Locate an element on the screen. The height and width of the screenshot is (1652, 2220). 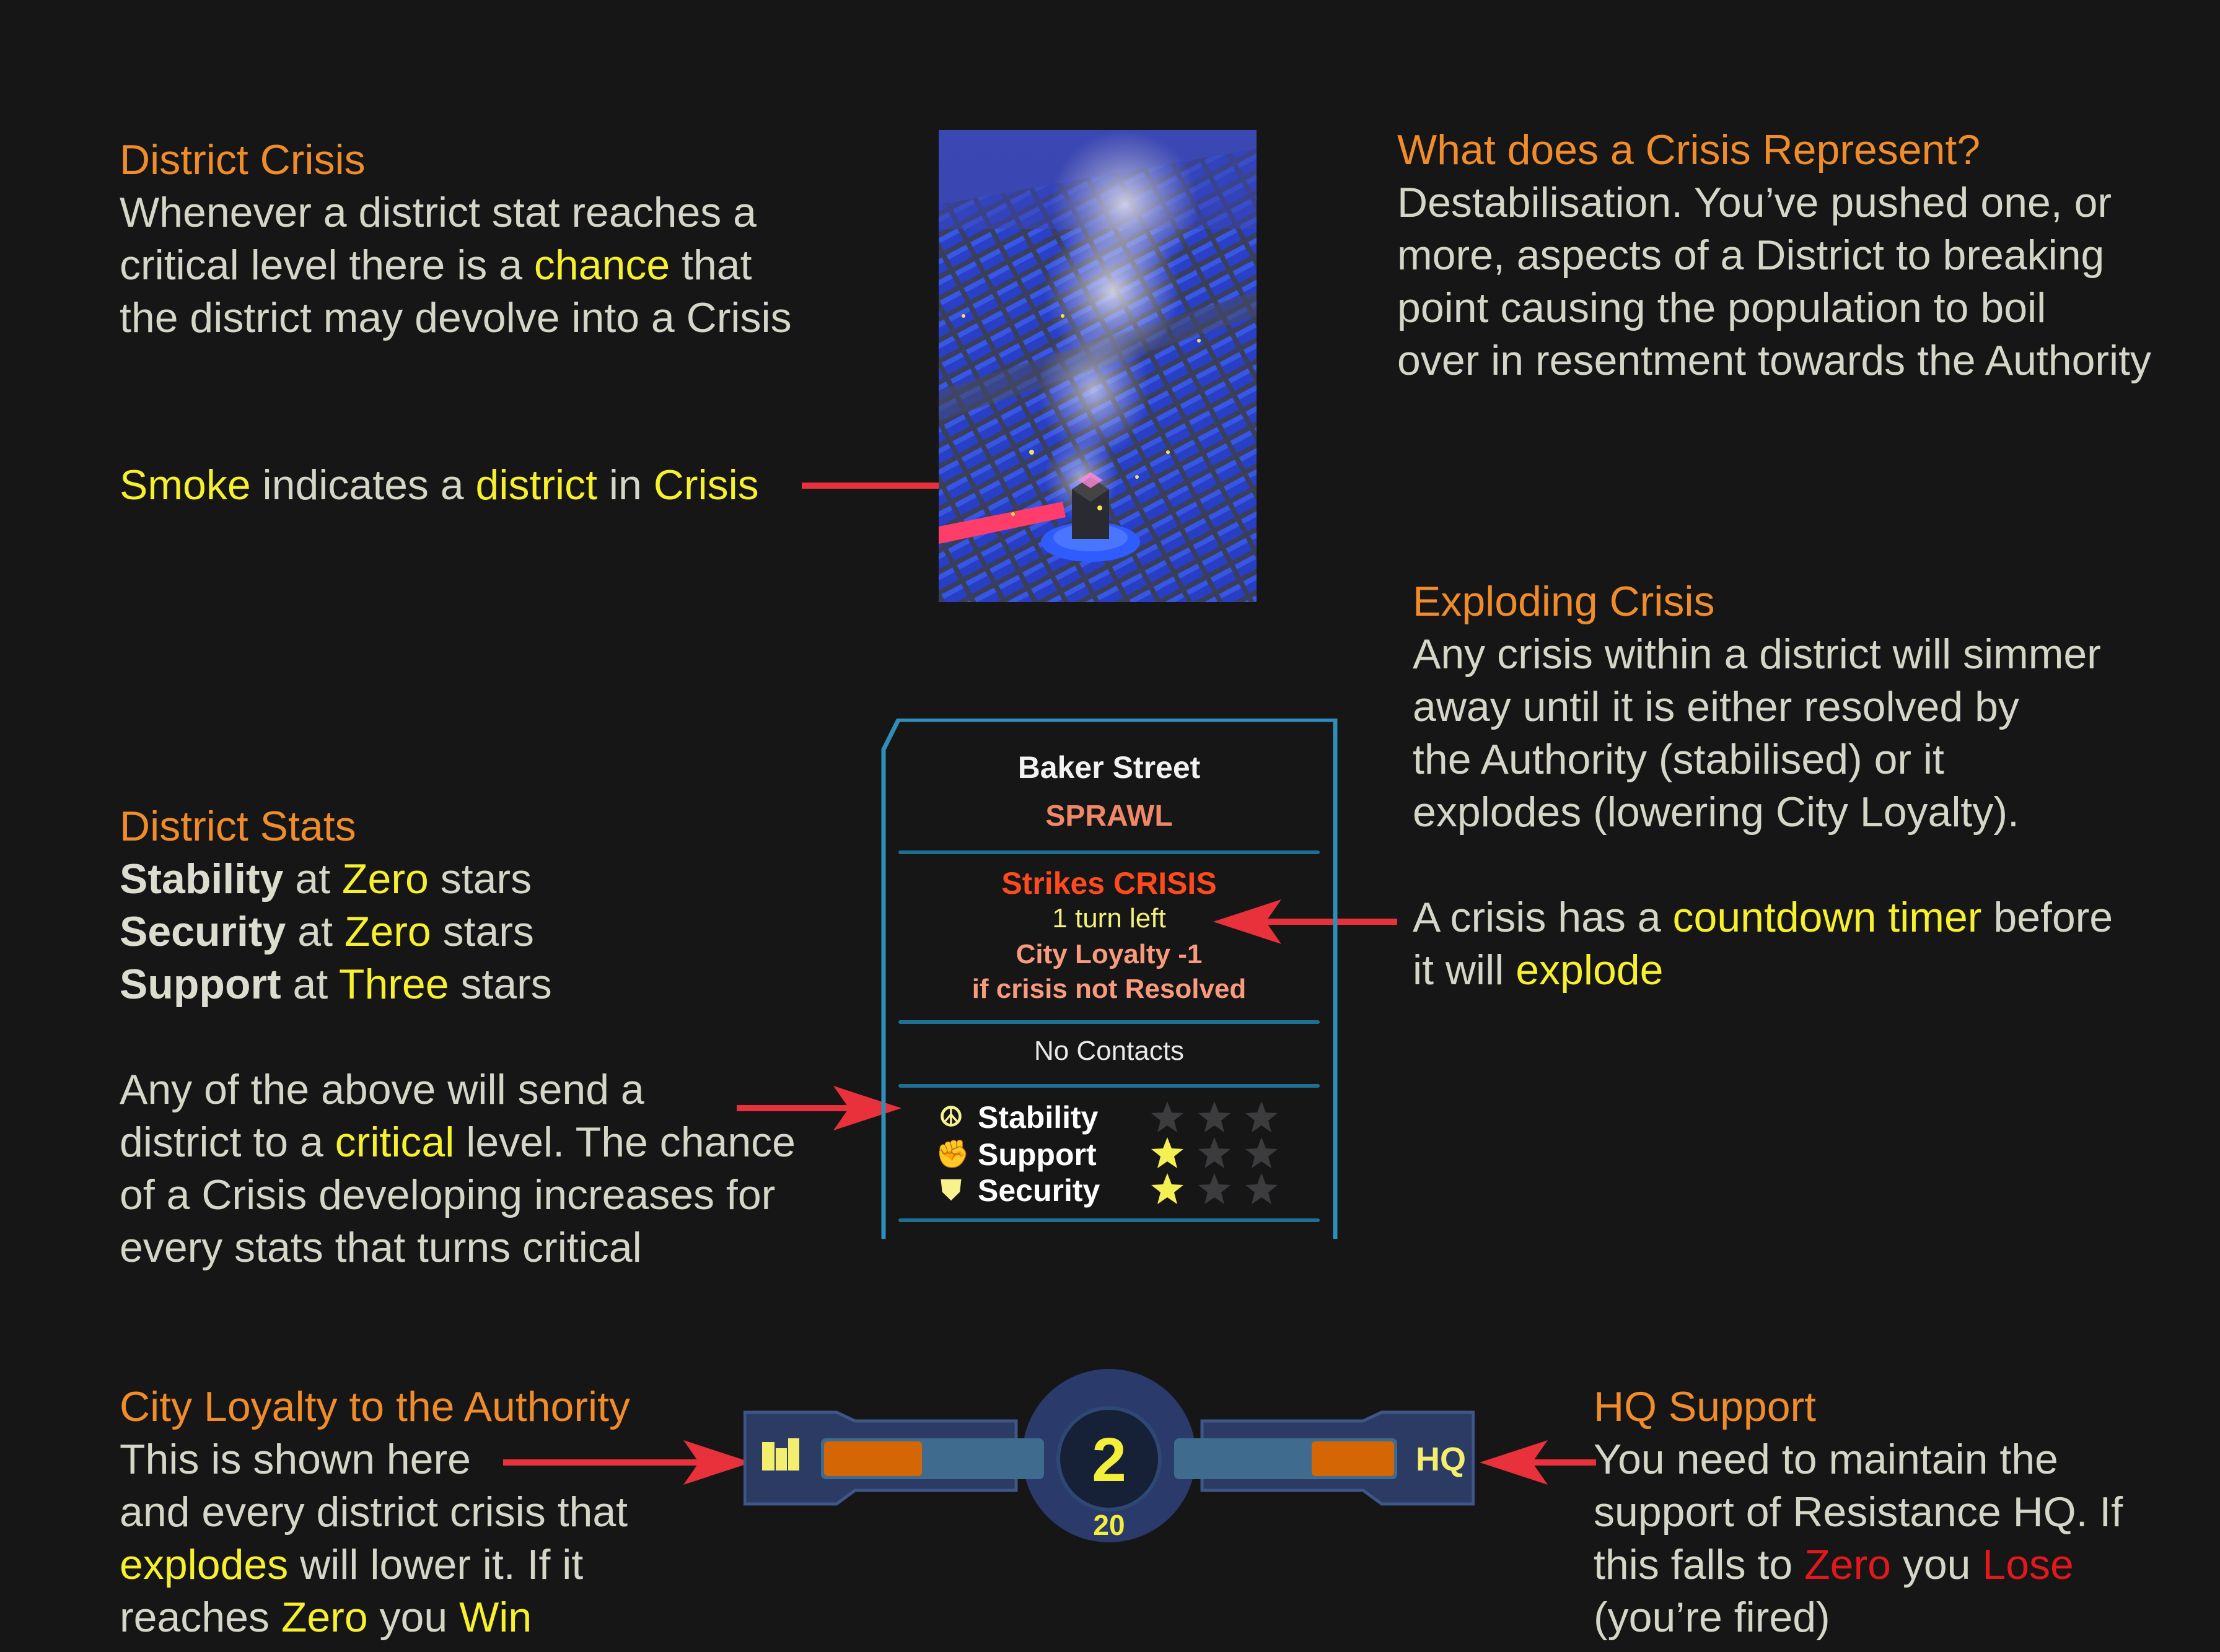
support-stars is located at coordinates (1214, 1153).